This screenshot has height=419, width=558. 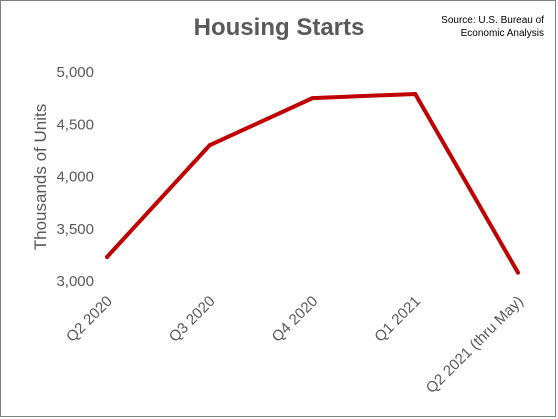 I want to click on x-tick-label: Q4 2020, so click(x=295, y=319).